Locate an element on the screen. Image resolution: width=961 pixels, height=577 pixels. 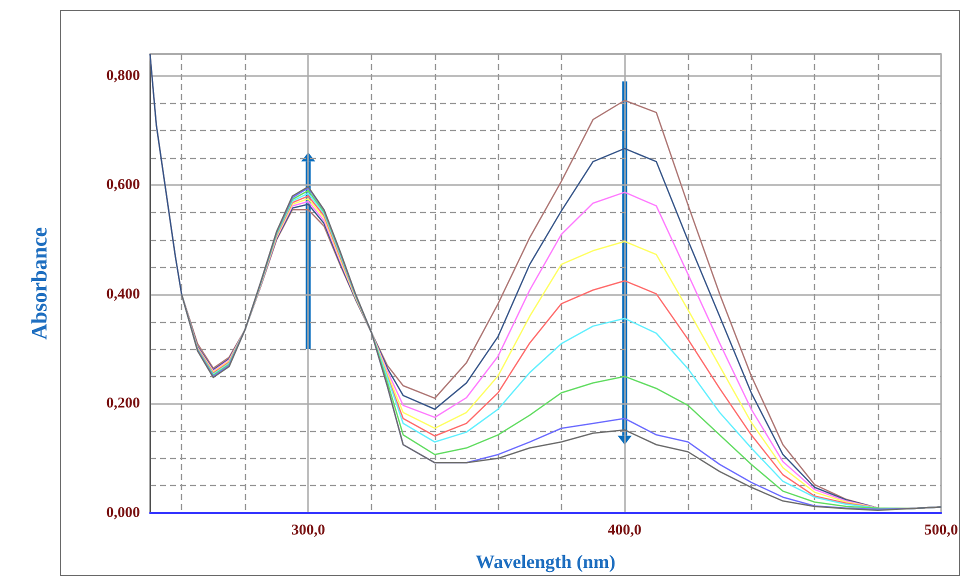
y-tick-label: 0,400 is located at coordinates (123, 294).